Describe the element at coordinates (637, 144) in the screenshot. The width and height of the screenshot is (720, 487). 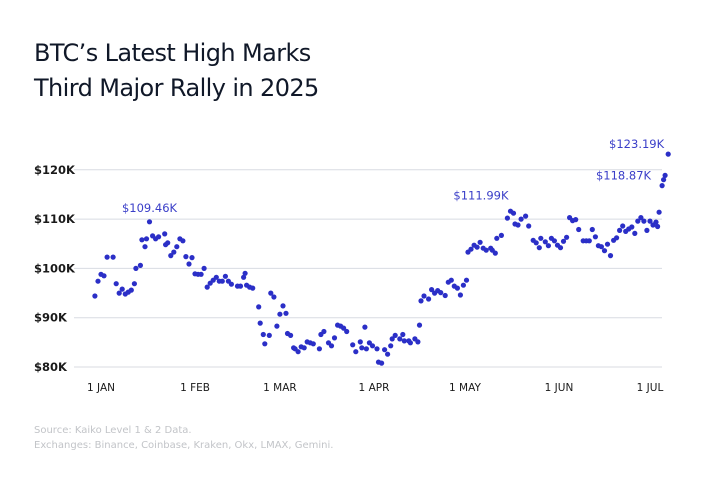
I see `price-annotation: $123.19K` at that location.